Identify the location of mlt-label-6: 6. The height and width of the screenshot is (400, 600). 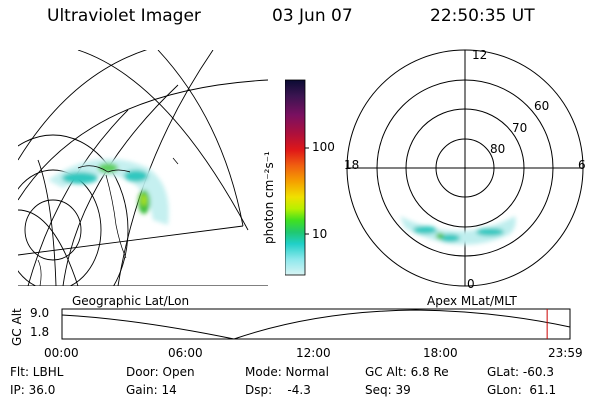
(582, 165).